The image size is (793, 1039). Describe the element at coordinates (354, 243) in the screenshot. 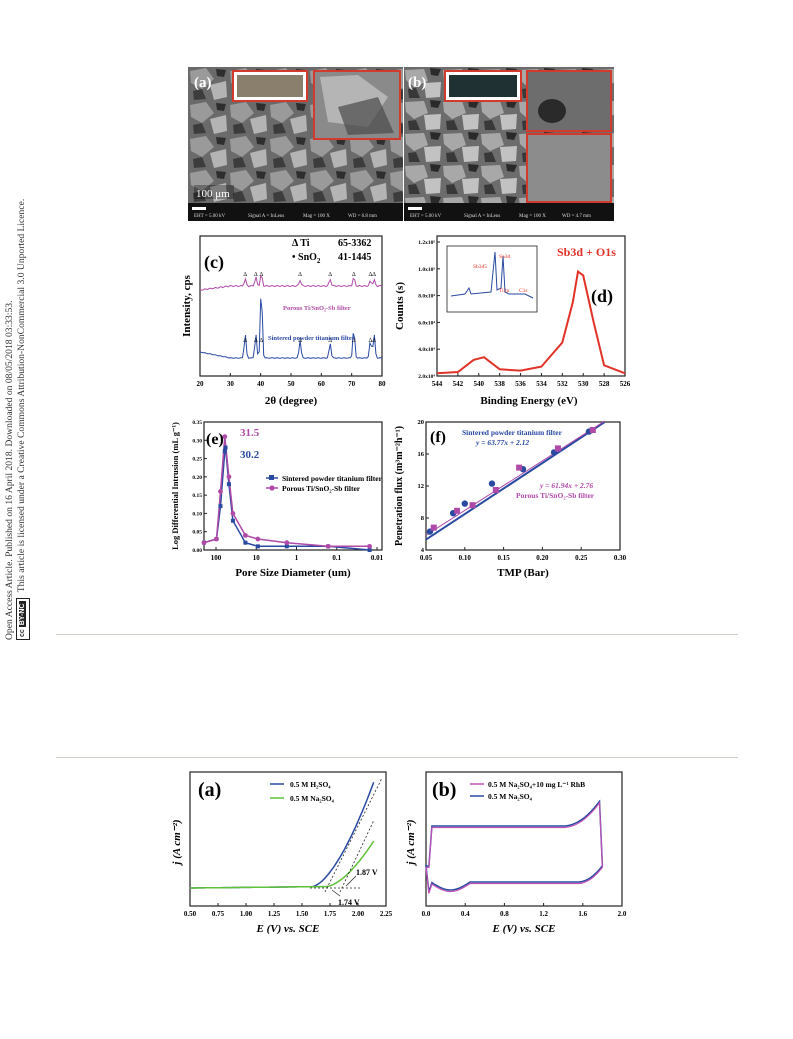

I see `xrd-legend-ti-code: 65-3362` at that location.